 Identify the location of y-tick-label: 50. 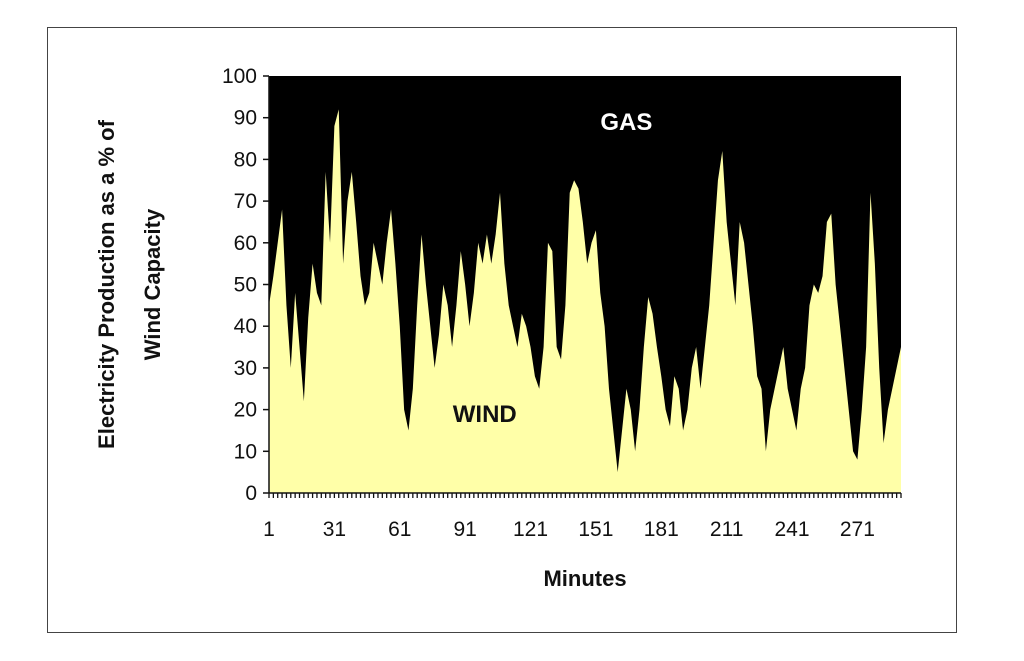
(245, 285).